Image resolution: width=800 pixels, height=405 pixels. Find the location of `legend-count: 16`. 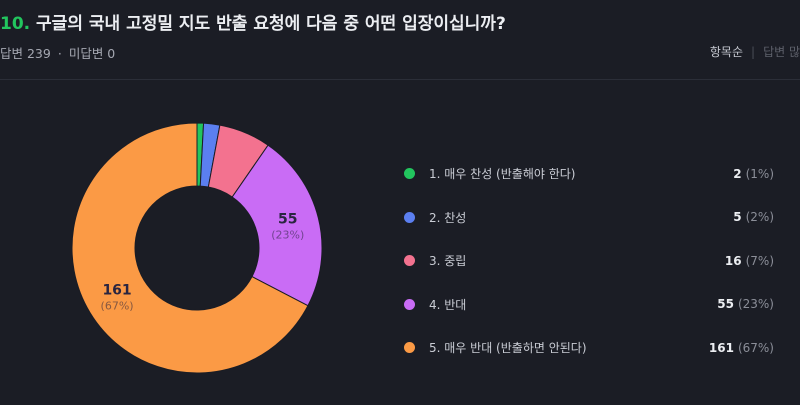

legend-count: 16 is located at coordinates (733, 260).